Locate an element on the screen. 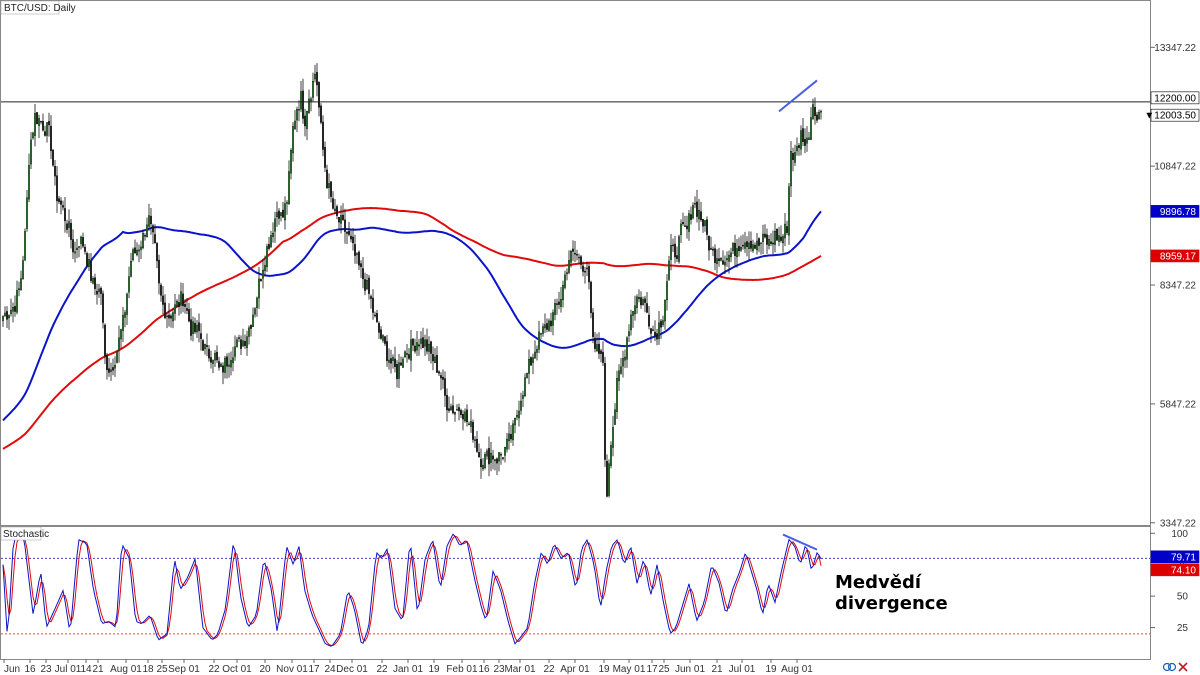  indicator-title: Stochastic is located at coordinates (26, 534).